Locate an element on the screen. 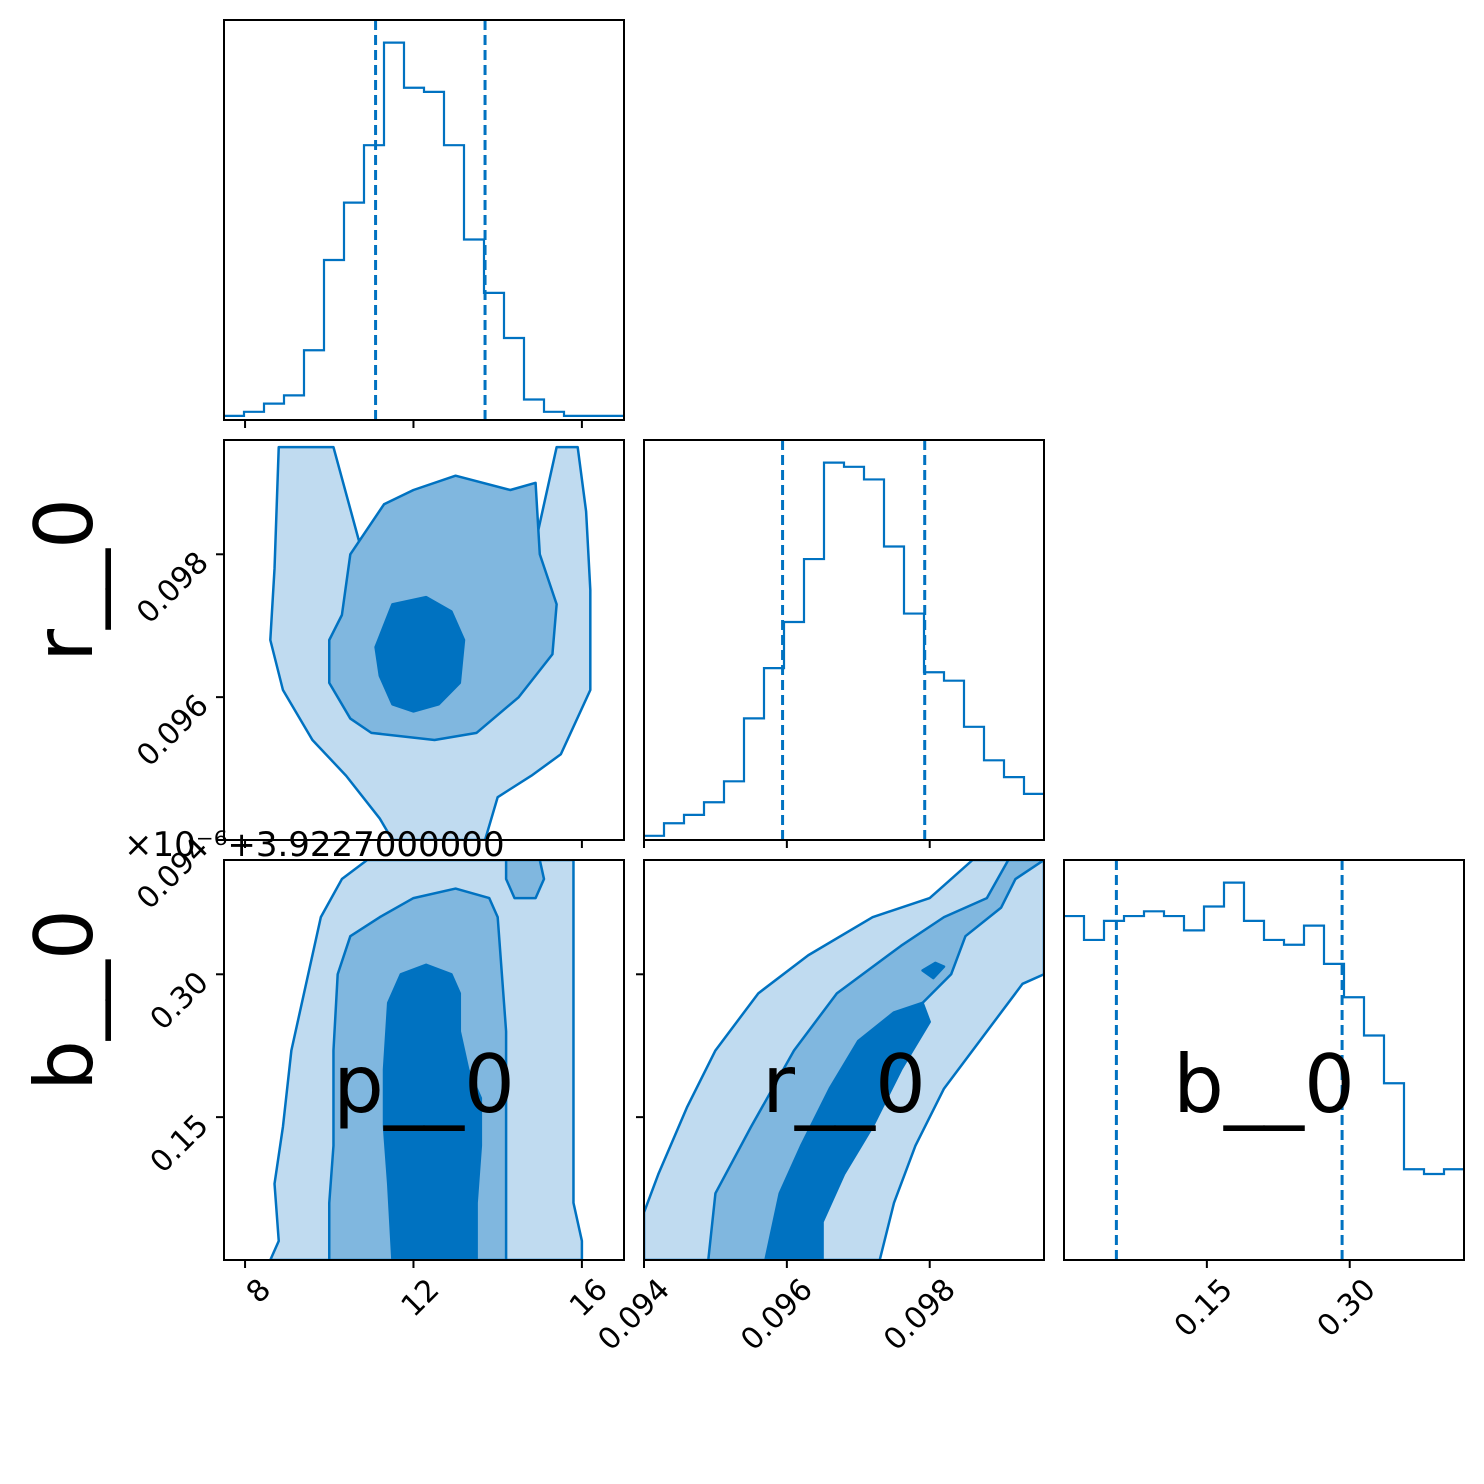 The height and width of the screenshot is (1484, 1484). x-tick-label-b__0-1: 0.30 is located at coordinates (1347, 1308).